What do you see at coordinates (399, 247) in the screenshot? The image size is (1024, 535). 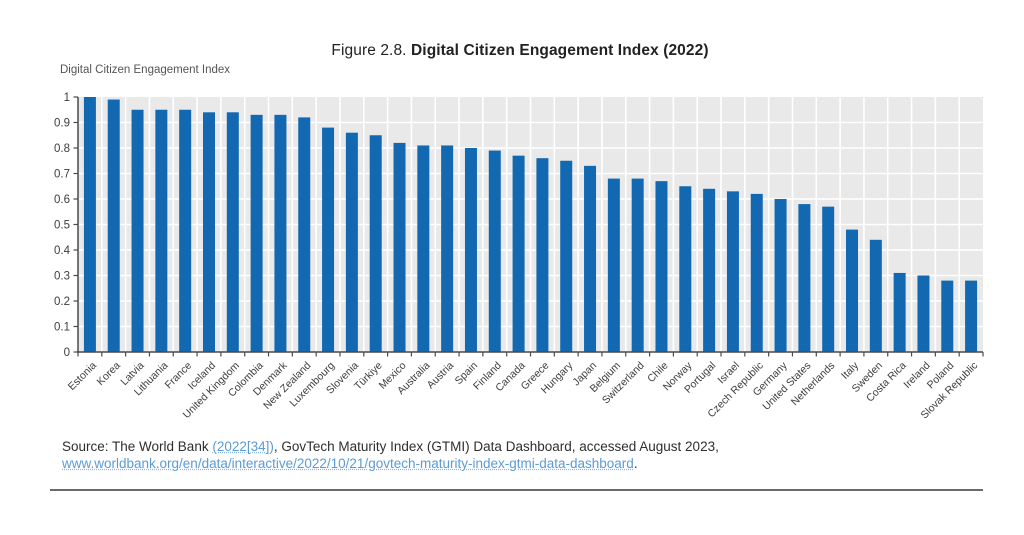 I see `bar-Mexico` at bounding box center [399, 247].